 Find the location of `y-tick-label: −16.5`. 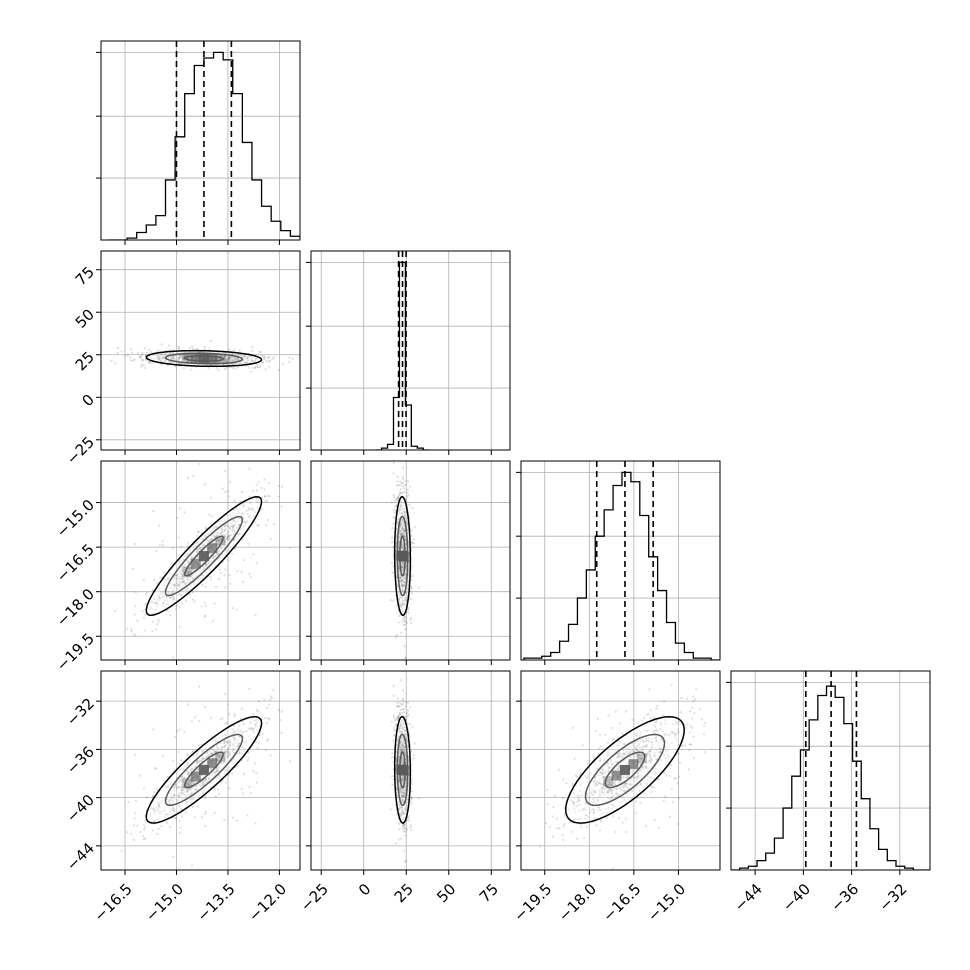

y-tick-label: −16.5 is located at coordinates (75, 562).